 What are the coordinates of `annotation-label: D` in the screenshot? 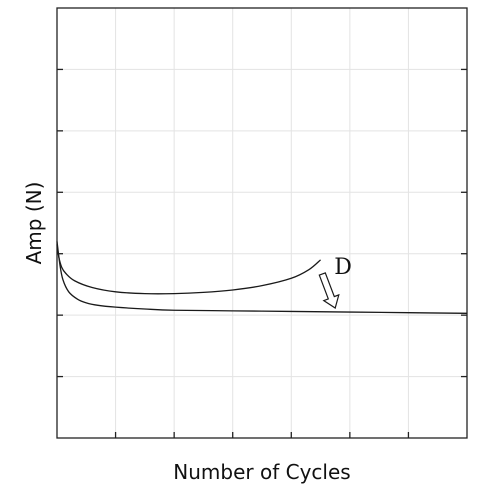 It's located at (343, 267).